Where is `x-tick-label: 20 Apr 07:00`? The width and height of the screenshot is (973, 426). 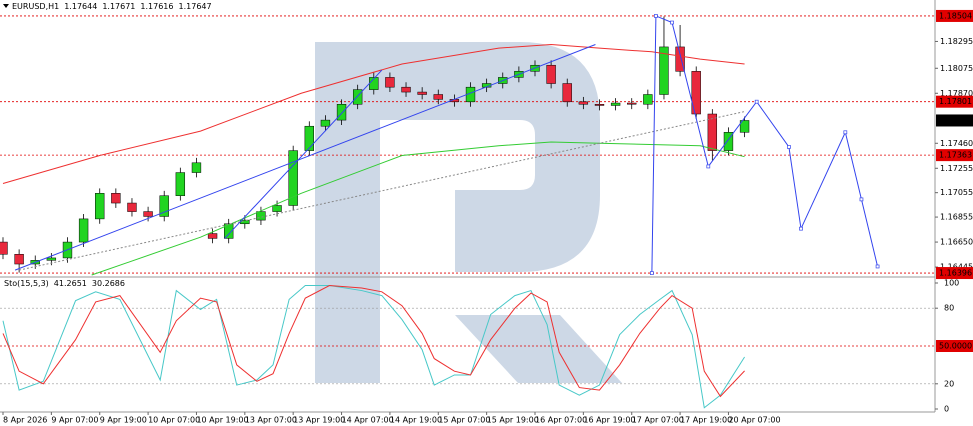
x-tick-label: 20 Apr 07:00 is located at coordinates (754, 420).